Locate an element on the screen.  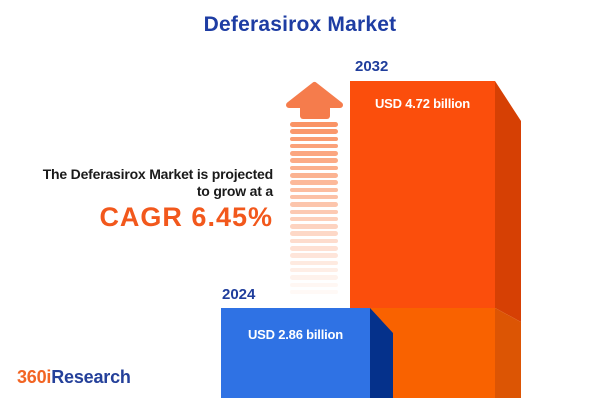
brand-logo: 360iResearch is located at coordinates (74, 377).